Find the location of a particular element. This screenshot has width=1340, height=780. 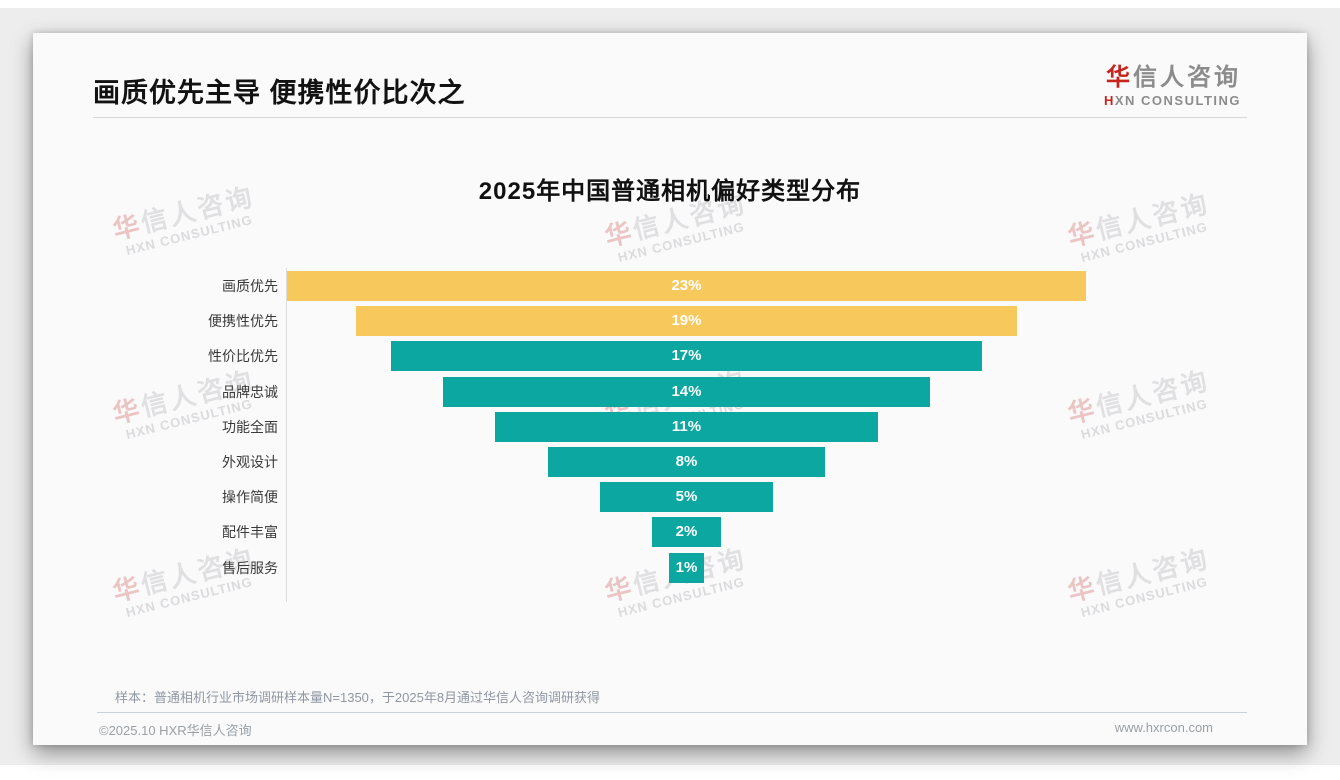

logo-cn-rest: 信人咨询 is located at coordinates (1187, 77).